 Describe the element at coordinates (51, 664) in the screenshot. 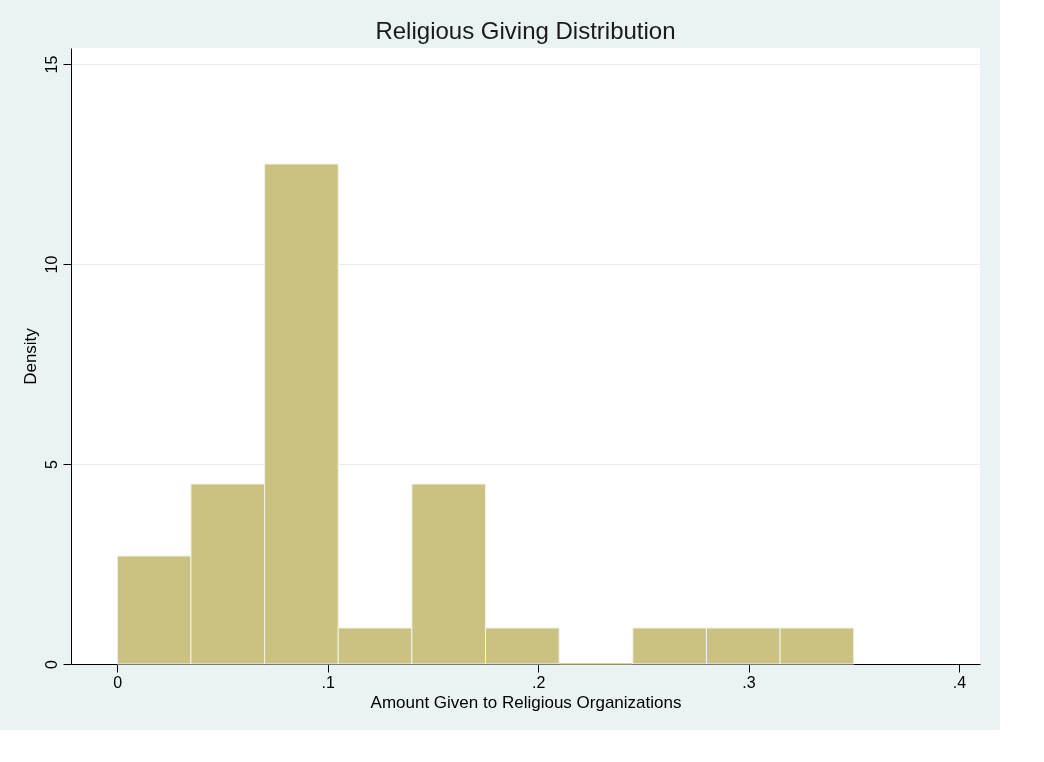

I see `y-tick-label: 0` at that location.